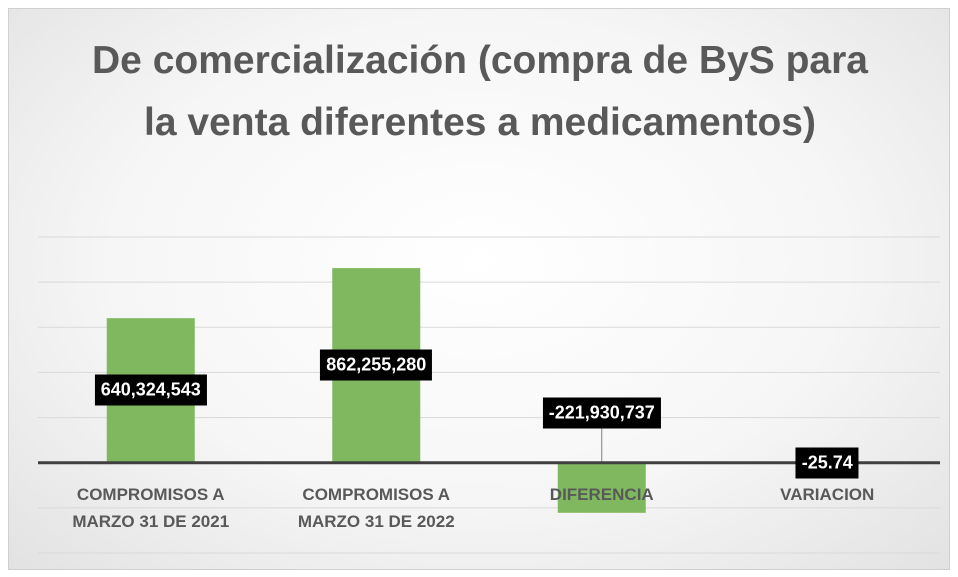  I want to click on bar, so click(601, 487).